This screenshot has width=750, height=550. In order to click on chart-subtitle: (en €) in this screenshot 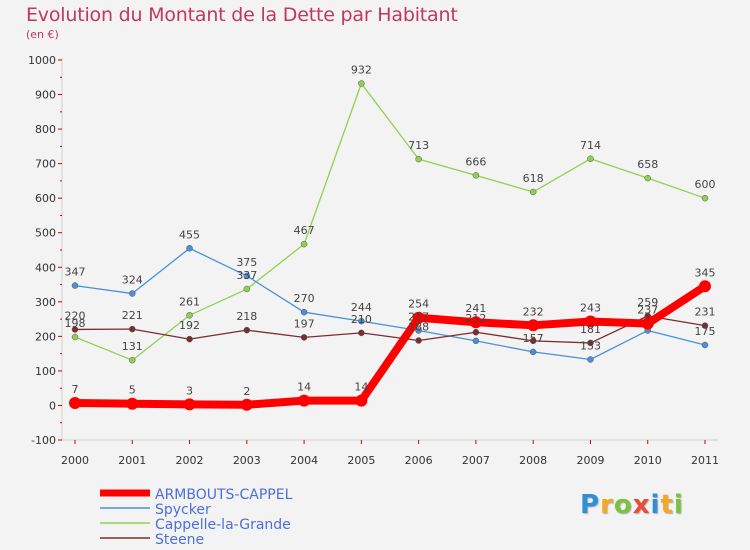, I will do `click(42, 34)`.